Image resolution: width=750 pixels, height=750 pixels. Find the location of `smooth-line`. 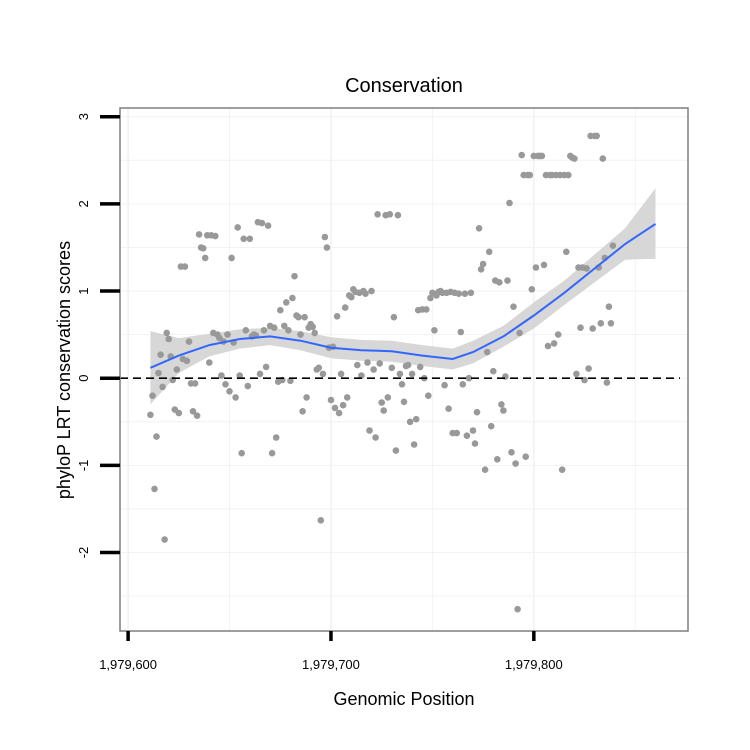

smooth-line is located at coordinates (403, 296).